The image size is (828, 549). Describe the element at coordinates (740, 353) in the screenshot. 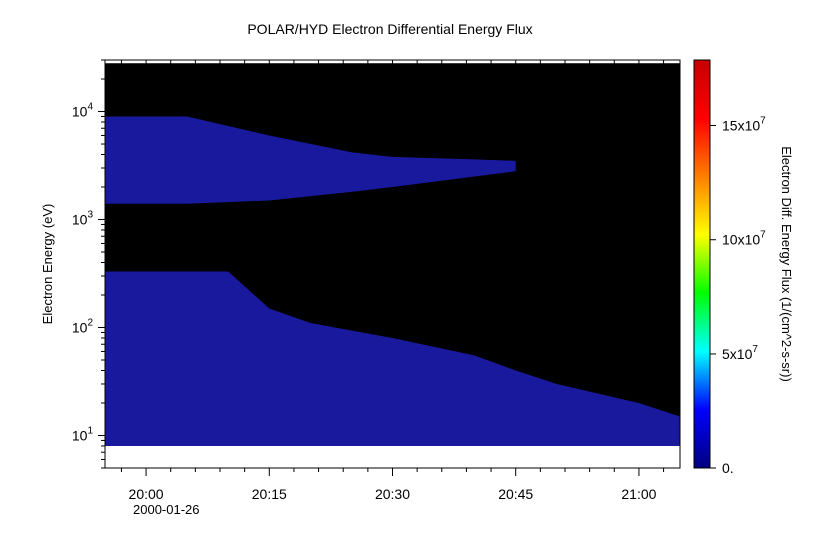

I see `colorbar-tick-label: 5x10⁷` at that location.